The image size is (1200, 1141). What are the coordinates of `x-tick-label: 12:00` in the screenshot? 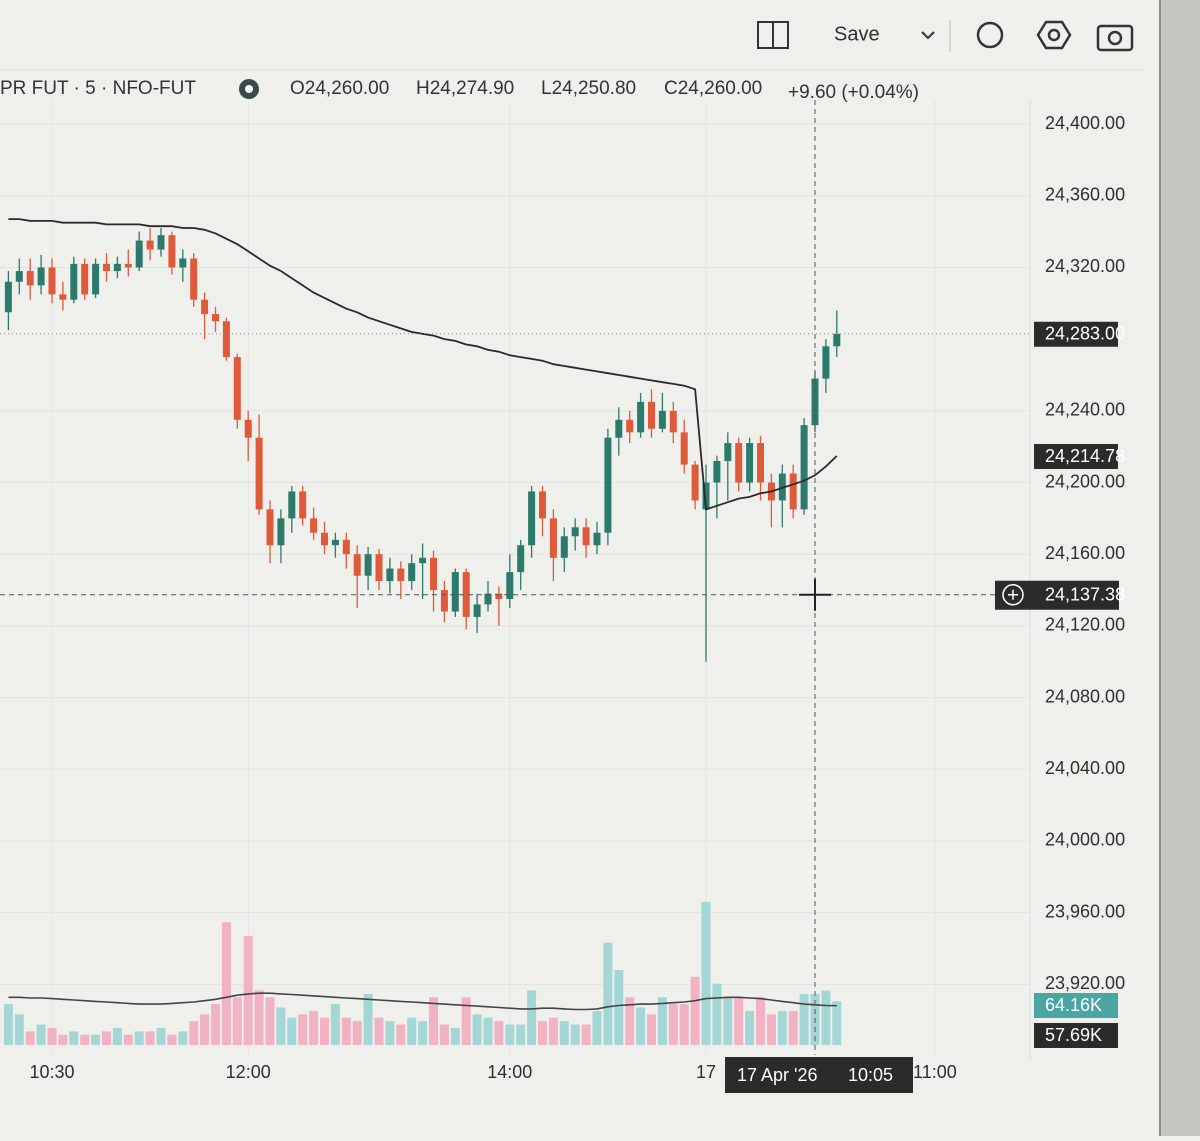 It's located at (248, 1072).